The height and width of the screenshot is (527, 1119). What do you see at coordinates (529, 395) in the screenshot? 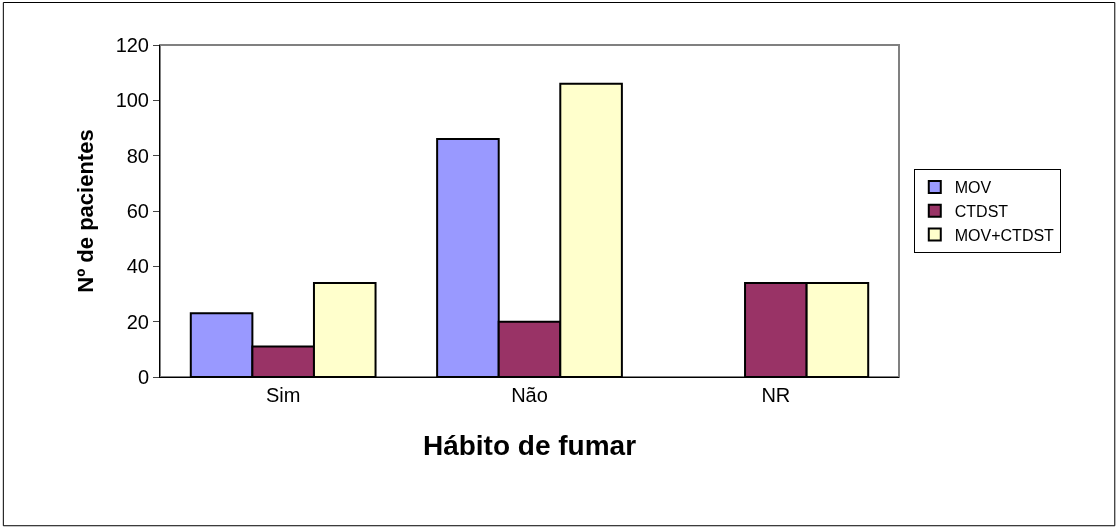
I see `x-tick-label: Não` at bounding box center [529, 395].